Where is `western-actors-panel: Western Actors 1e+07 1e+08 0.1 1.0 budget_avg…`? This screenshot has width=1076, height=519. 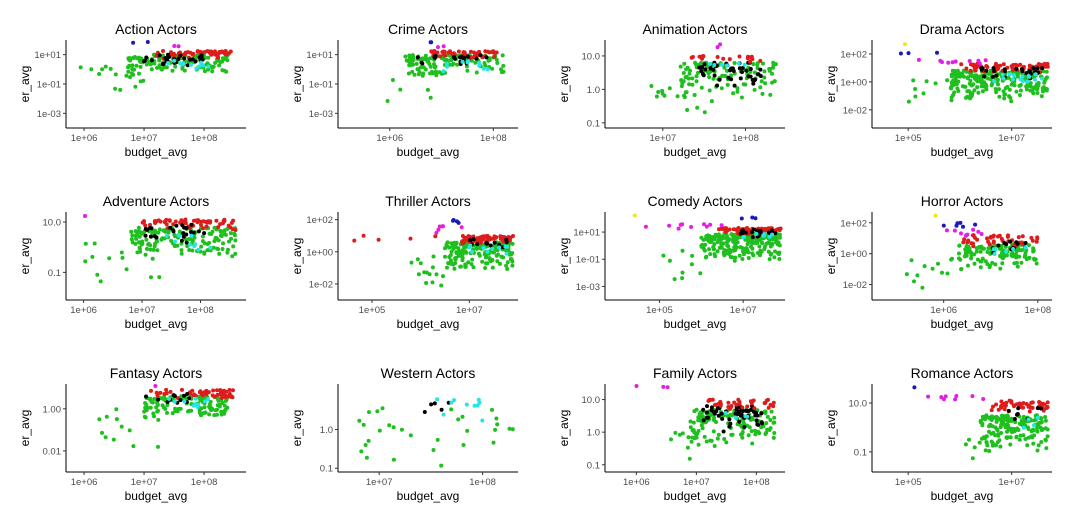 western-actors-panel: Western Actors 1e+07 1e+08 0.1 1.0 budget_avg… is located at coordinates (404, 434).